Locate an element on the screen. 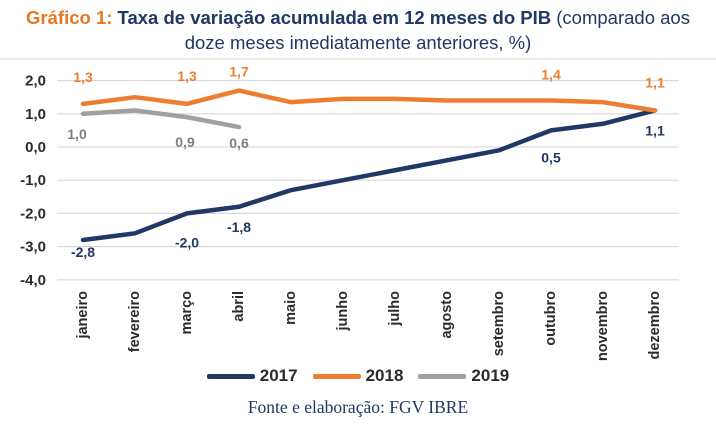 The height and width of the screenshot is (433, 716). legend-item-2018: 2018 is located at coordinates (358, 376).